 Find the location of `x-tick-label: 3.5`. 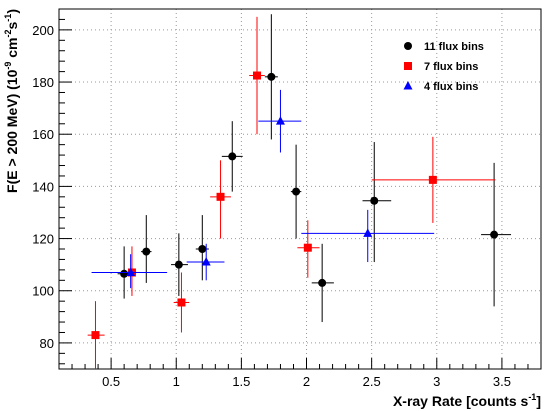

x-tick-label: 3.5 is located at coordinates (502, 381).